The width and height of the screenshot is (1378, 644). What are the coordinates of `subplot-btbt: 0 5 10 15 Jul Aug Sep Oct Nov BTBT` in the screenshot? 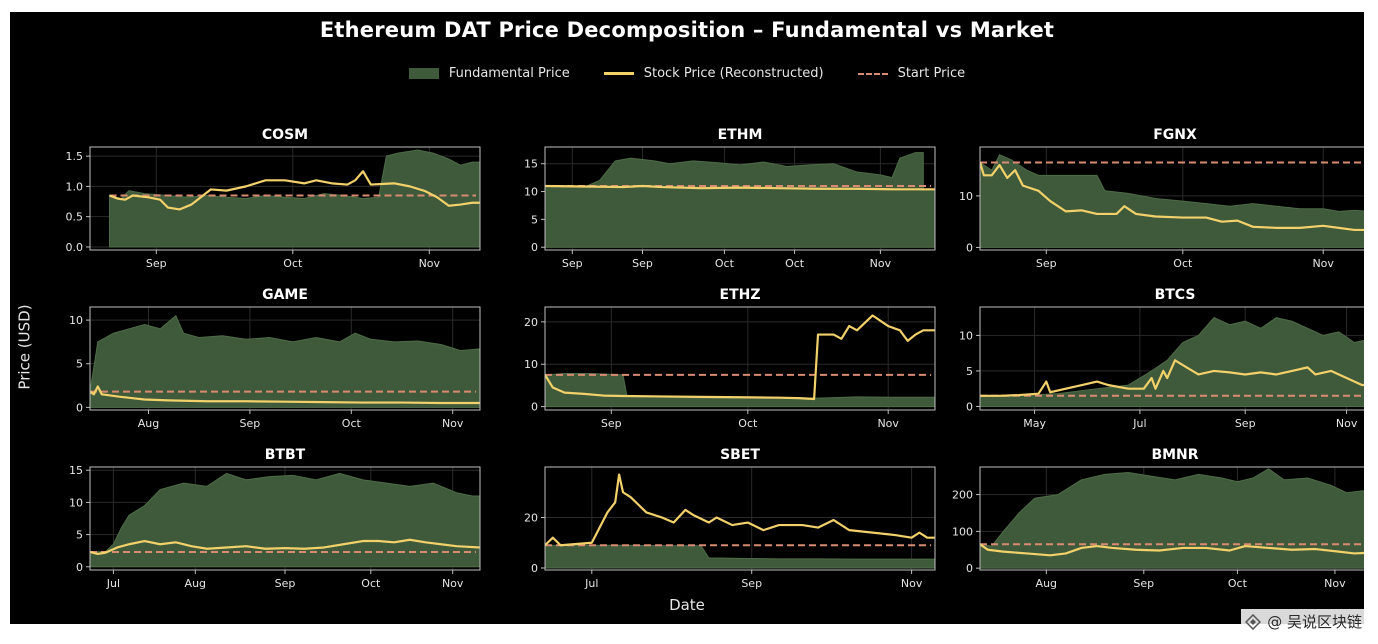 It's located at (275, 518).